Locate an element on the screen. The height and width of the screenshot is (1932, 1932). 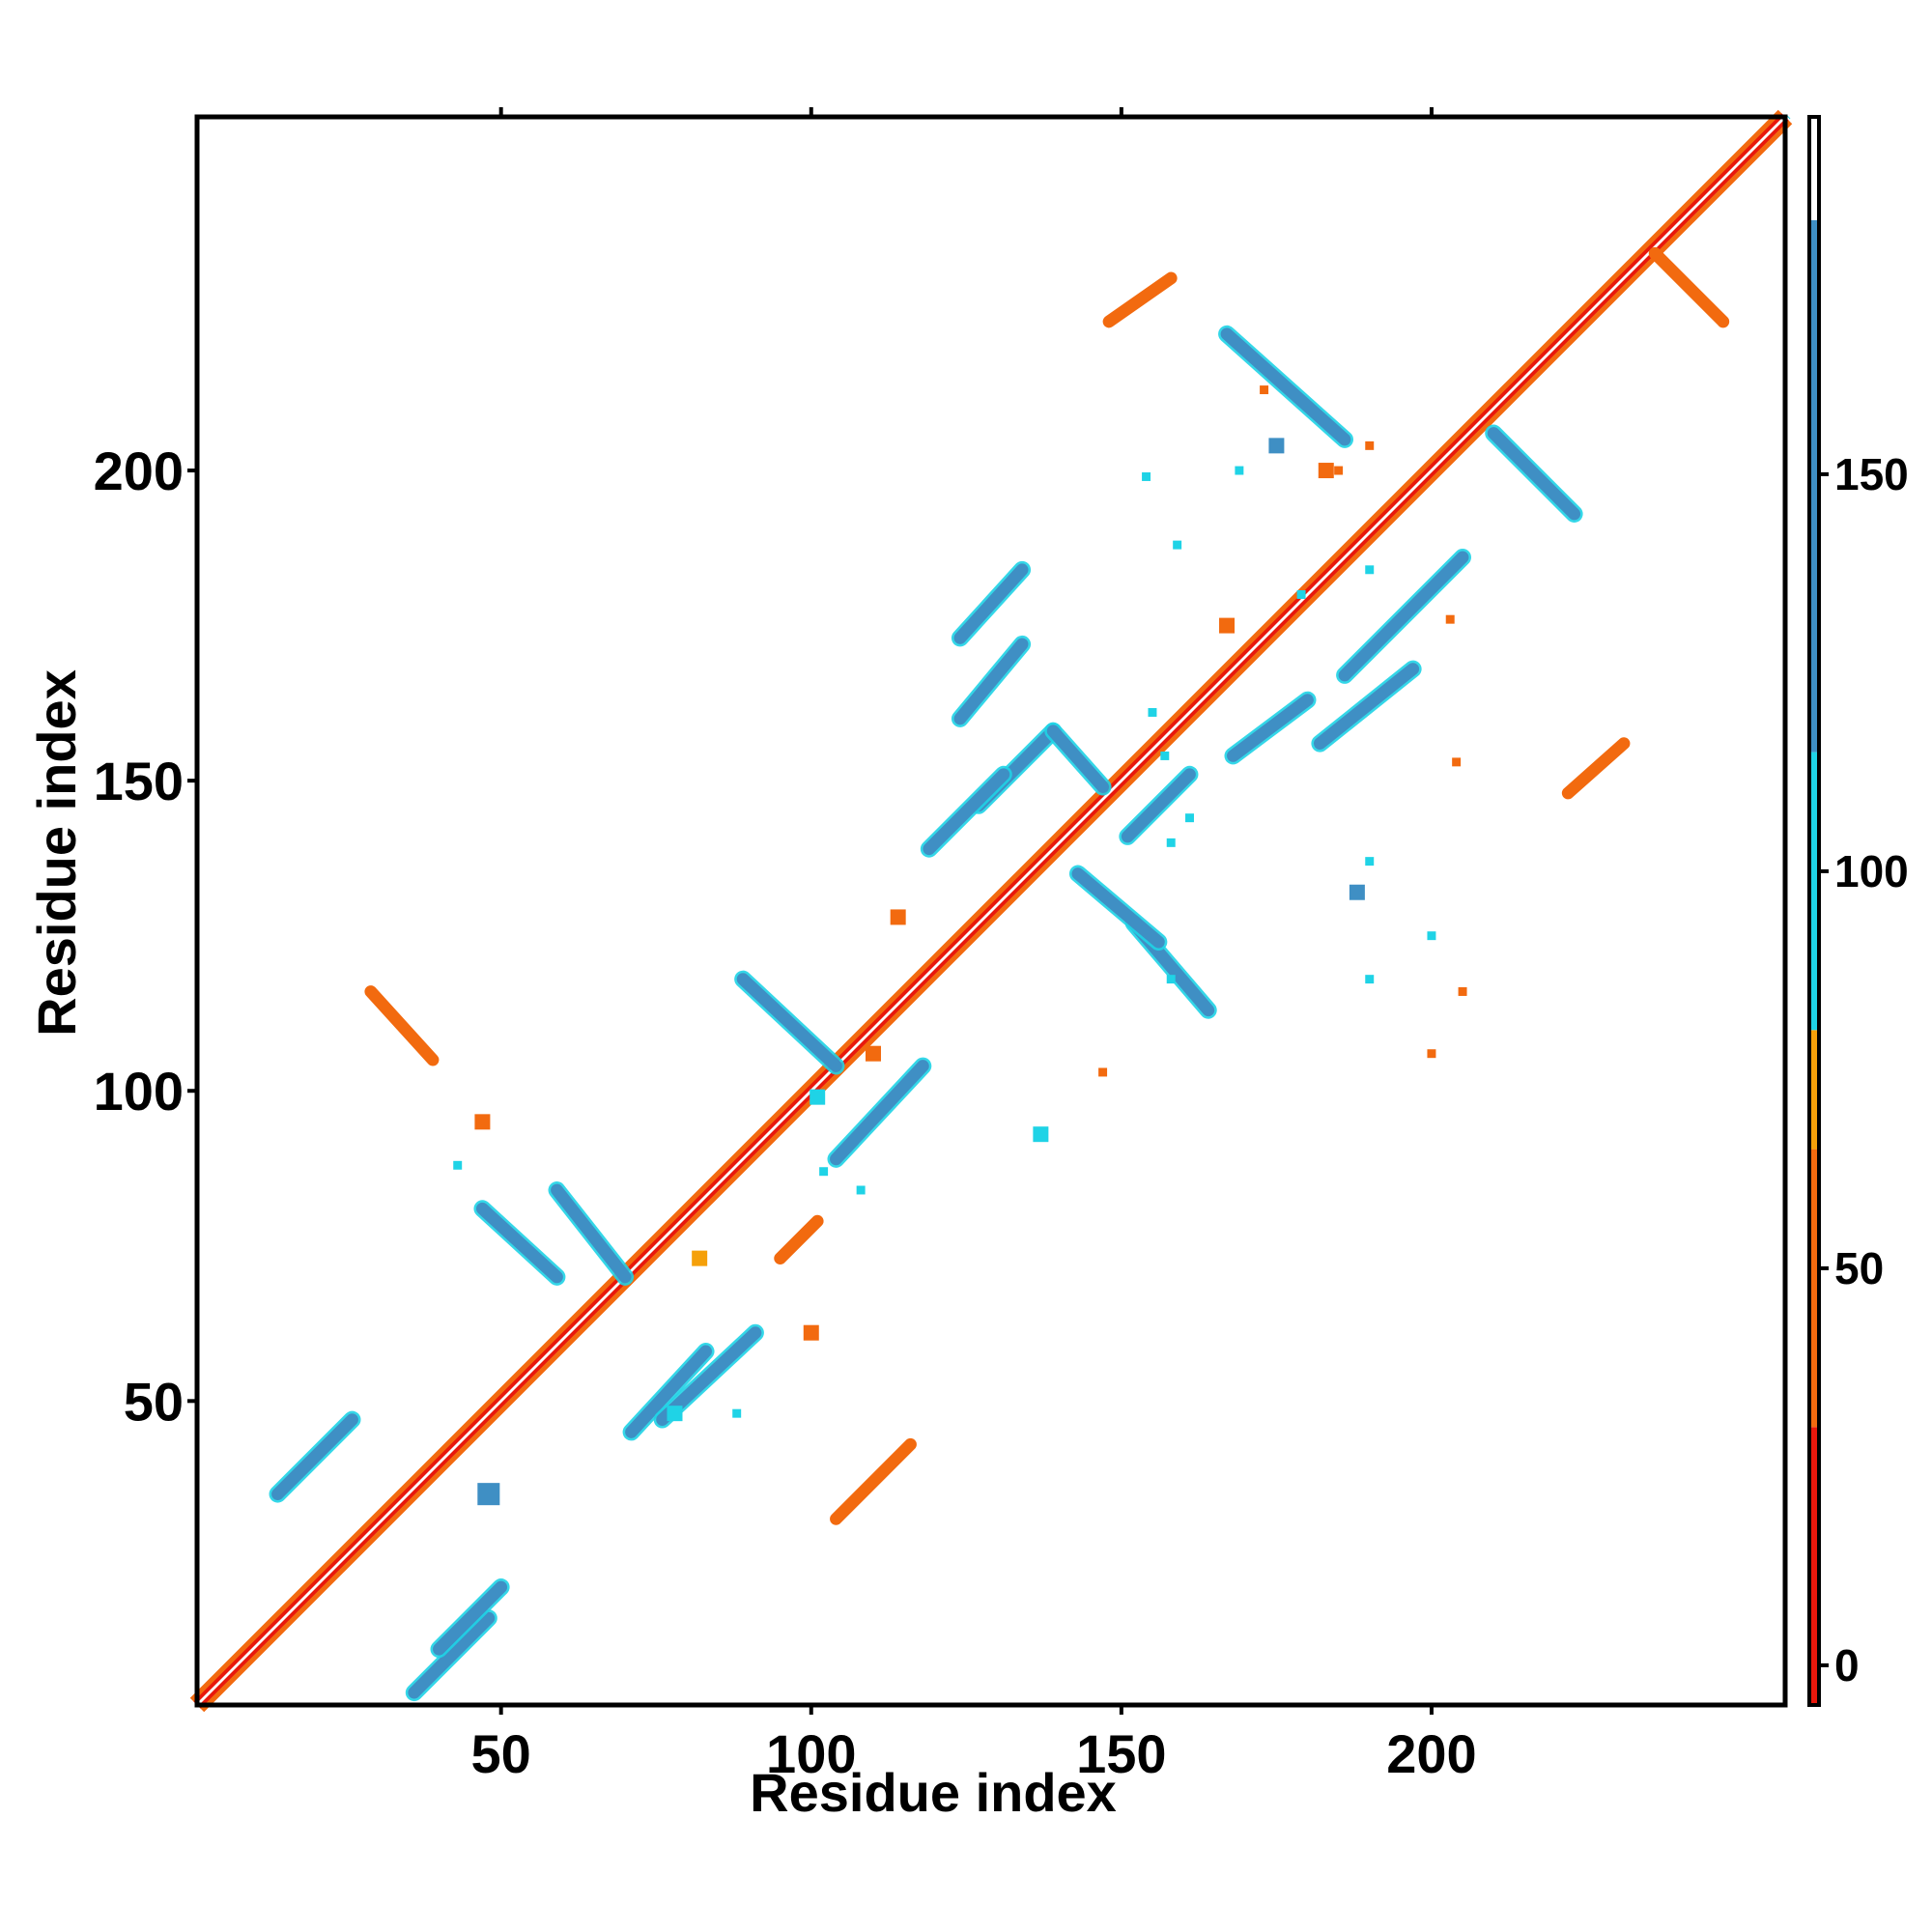
x-tick-label: 100 is located at coordinates (811, 1753).